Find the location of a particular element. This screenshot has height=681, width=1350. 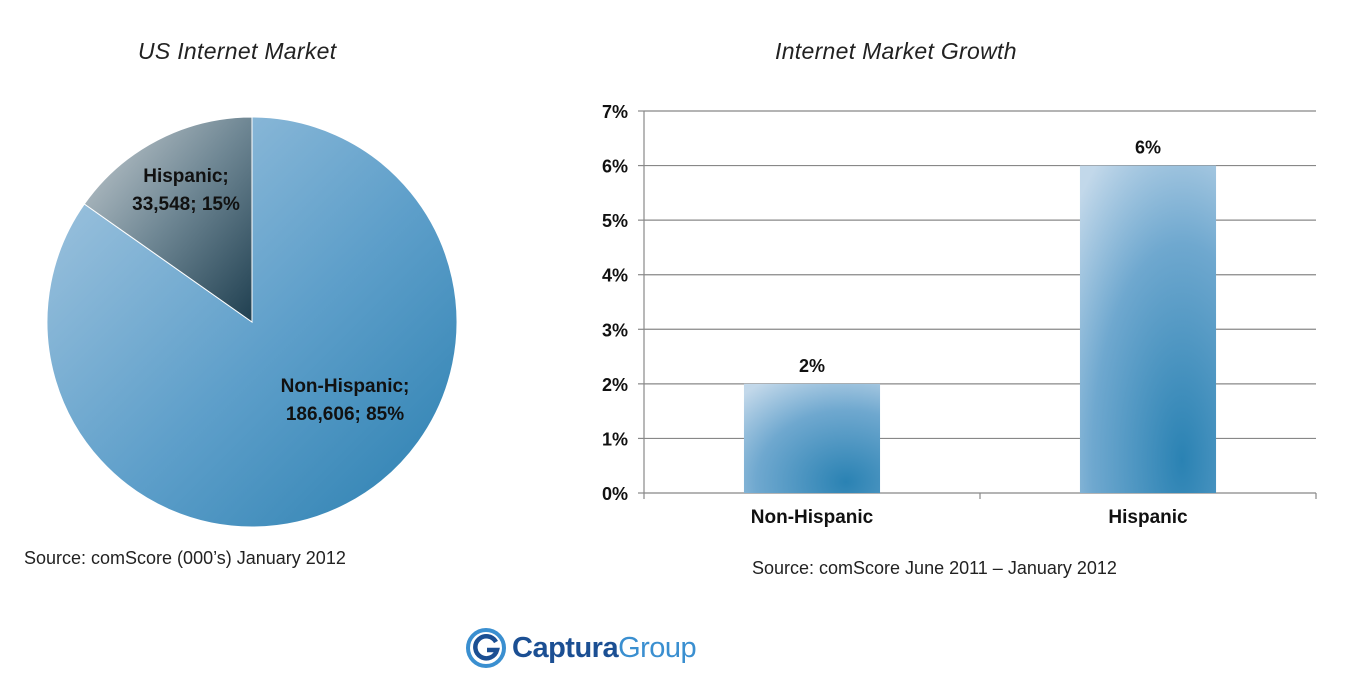

pie-chart-source: Source: comScore (000’s) January 2012 is located at coordinates (185, 558).